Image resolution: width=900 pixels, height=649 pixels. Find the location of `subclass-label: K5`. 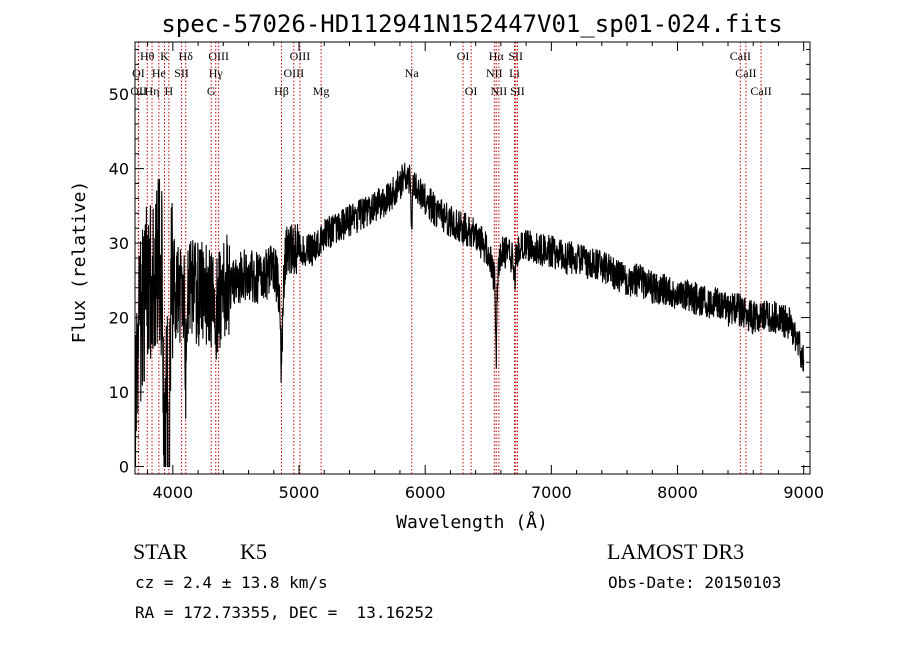

subclass-label: K5 is located at coordinates (253, 551).